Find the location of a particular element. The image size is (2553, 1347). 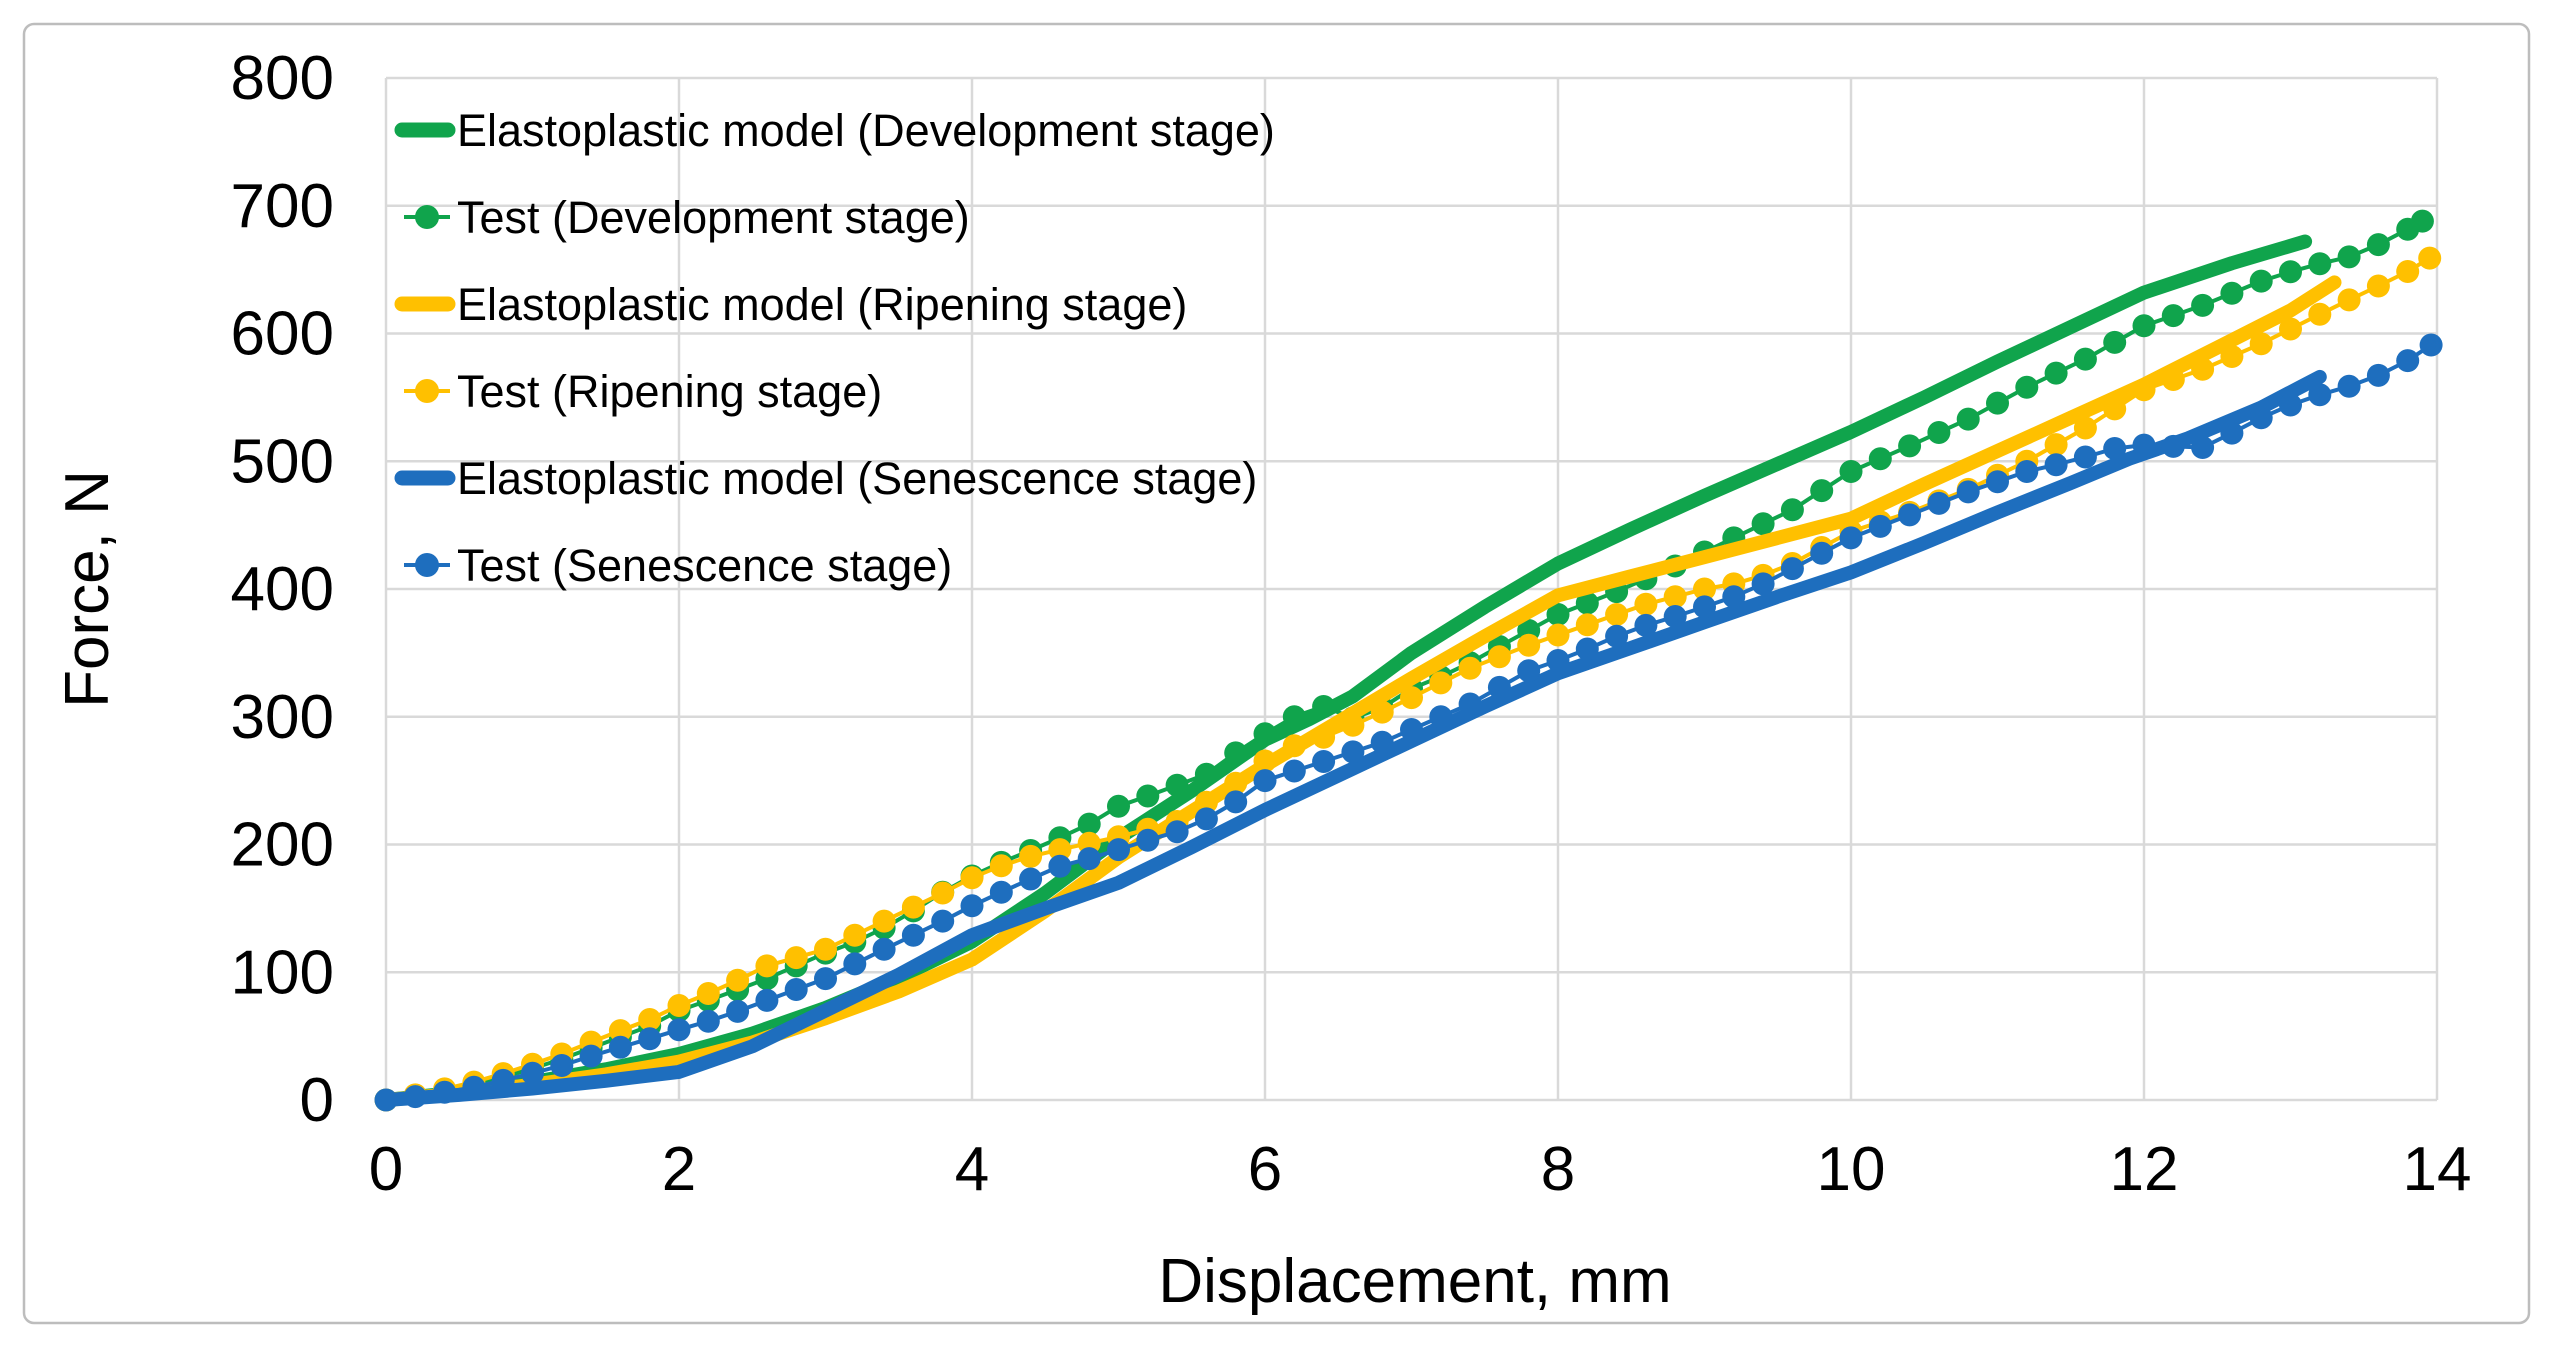

y-tick-label: 400 is located at coordinates (282, 589).